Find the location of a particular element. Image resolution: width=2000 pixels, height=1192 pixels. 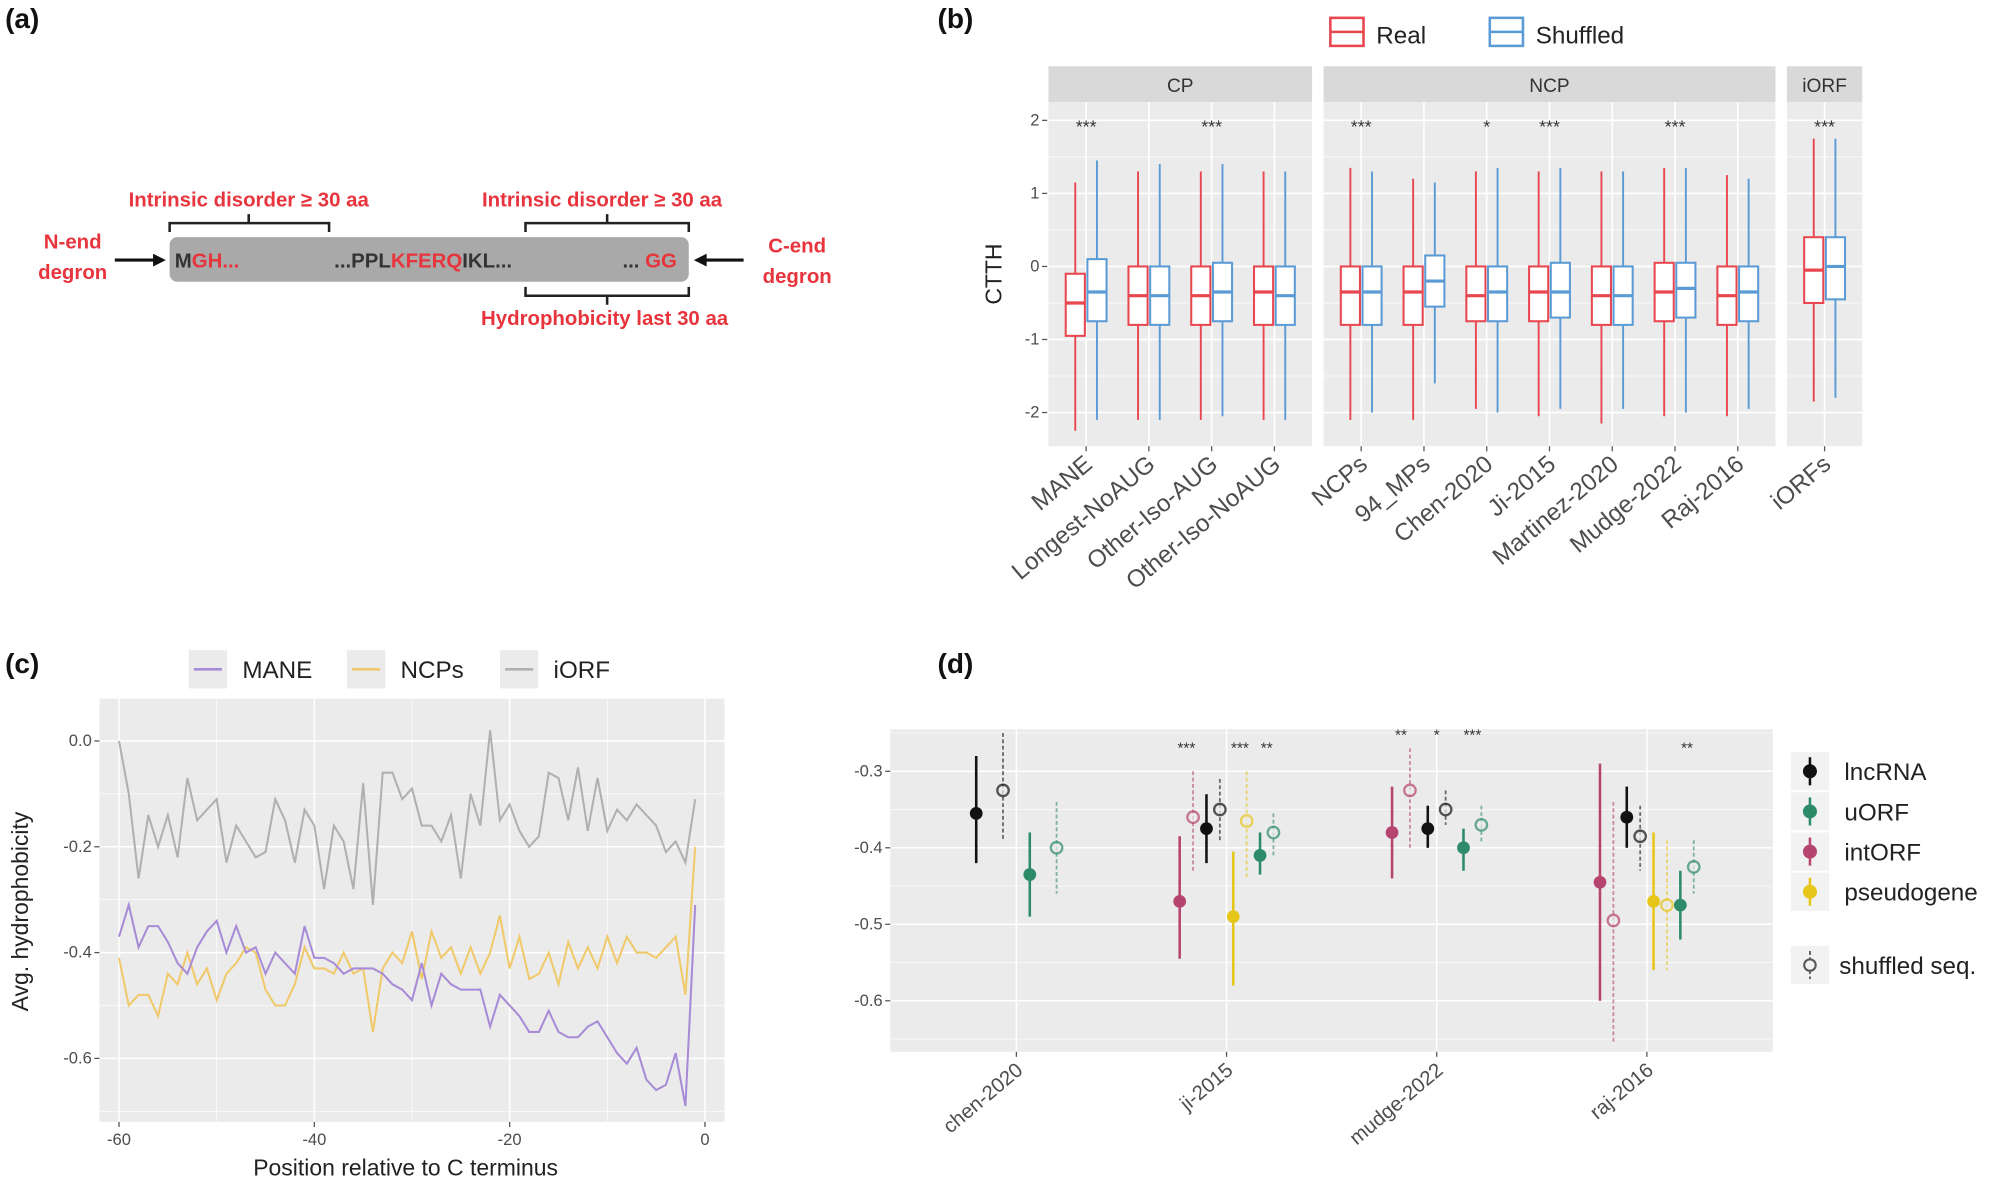

y-tick-label: -1 is located at coordinates (1032, 339).